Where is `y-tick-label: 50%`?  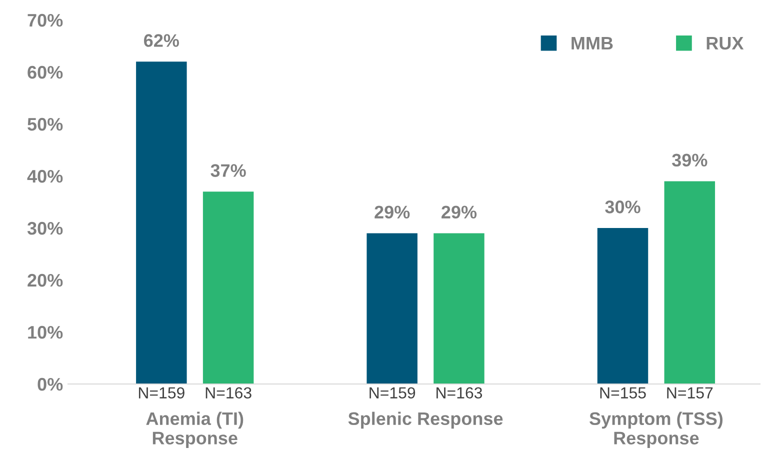 y-tick-label: 50% is located at coordinates (45, 124).